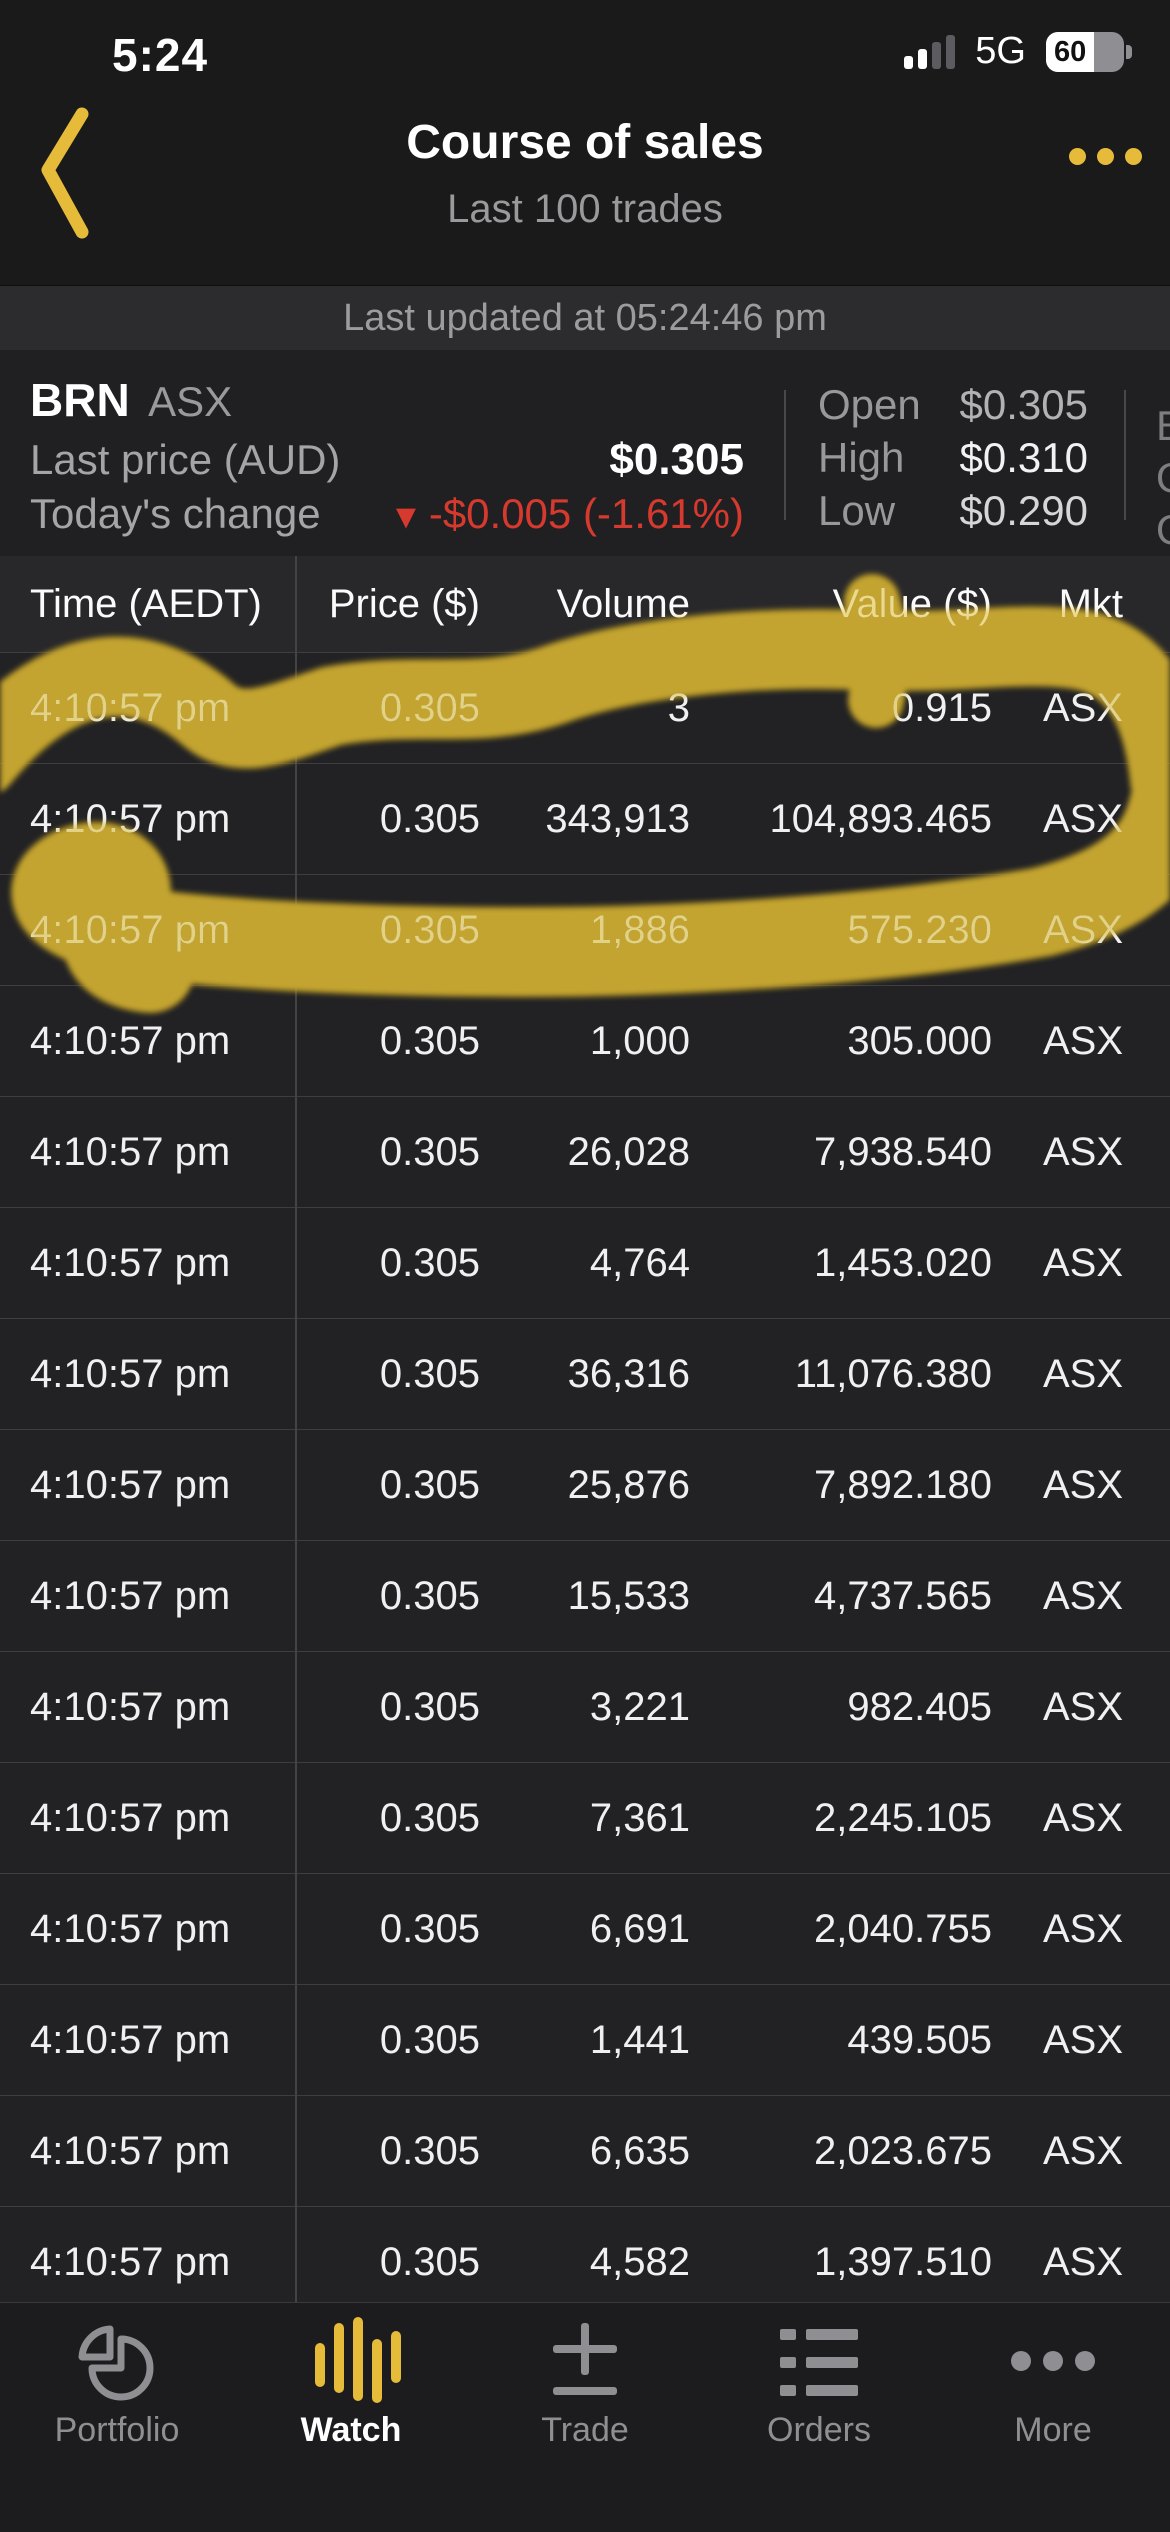  What do you see at coordinates (623, 603) in the screenshot?
I see `col-volume: Volume` at bounding box center [623, 603].